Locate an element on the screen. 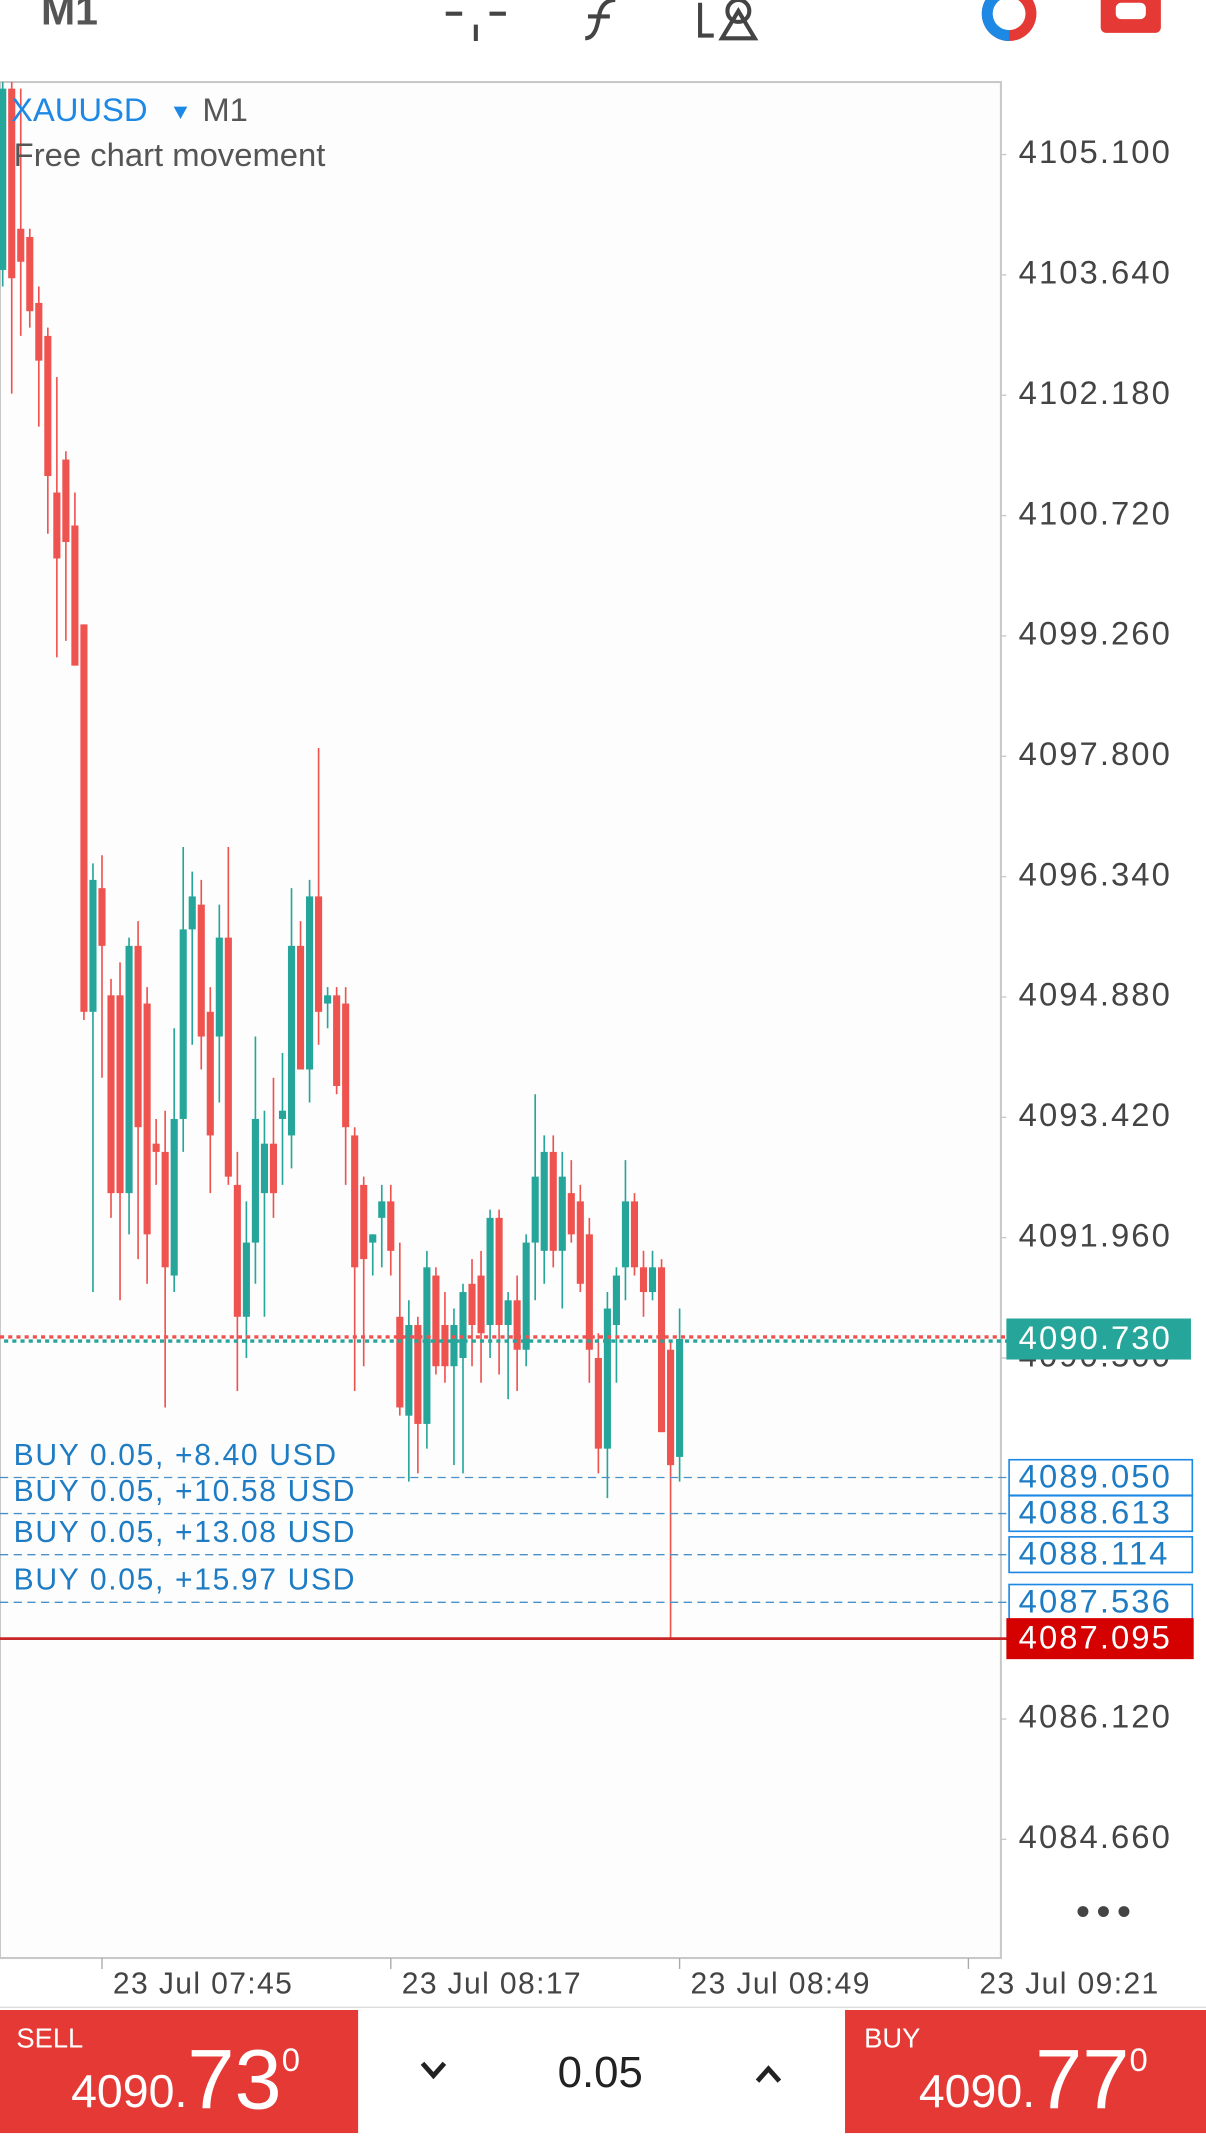 The height and width of the screenshot is (2144, 1206). account-icon is located at coordinates (1009, 21).